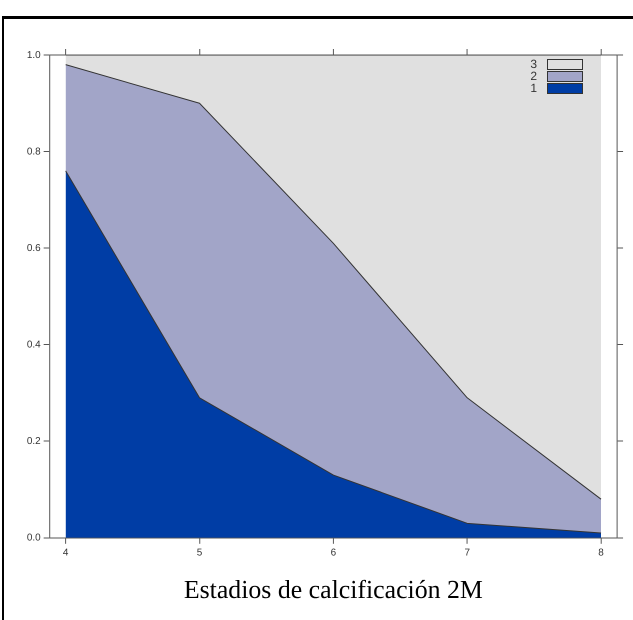  I want to click on y-tick-label: 0.6, so click(34, 248).